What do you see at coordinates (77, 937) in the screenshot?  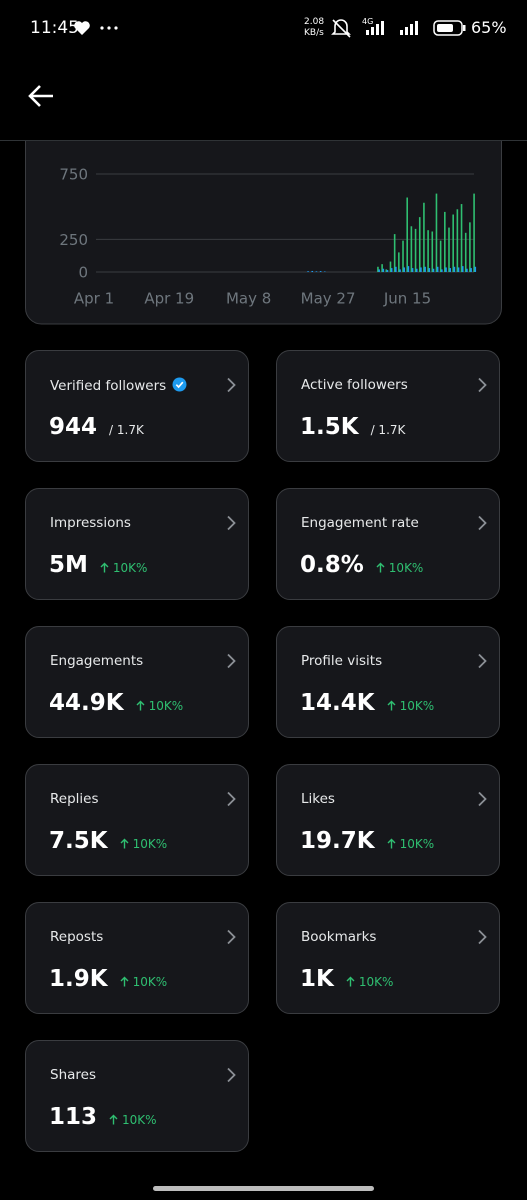 I see `stat-label: Reposts` at bounding box center [77, 937].